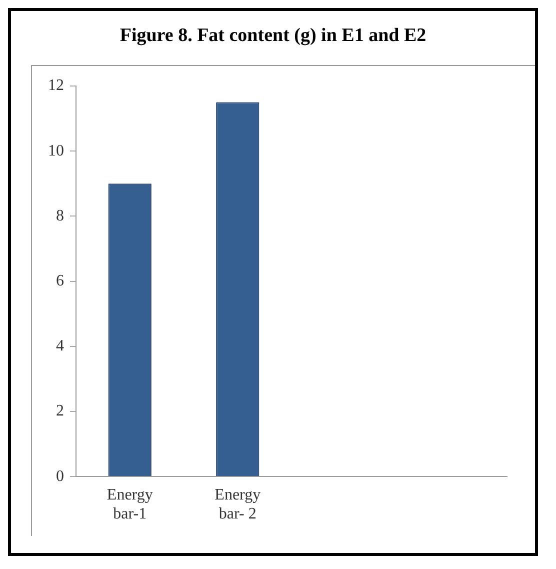 This screenshot has height=569, width=556. I want to click on y-tick-label: 0, so click(60, 476).